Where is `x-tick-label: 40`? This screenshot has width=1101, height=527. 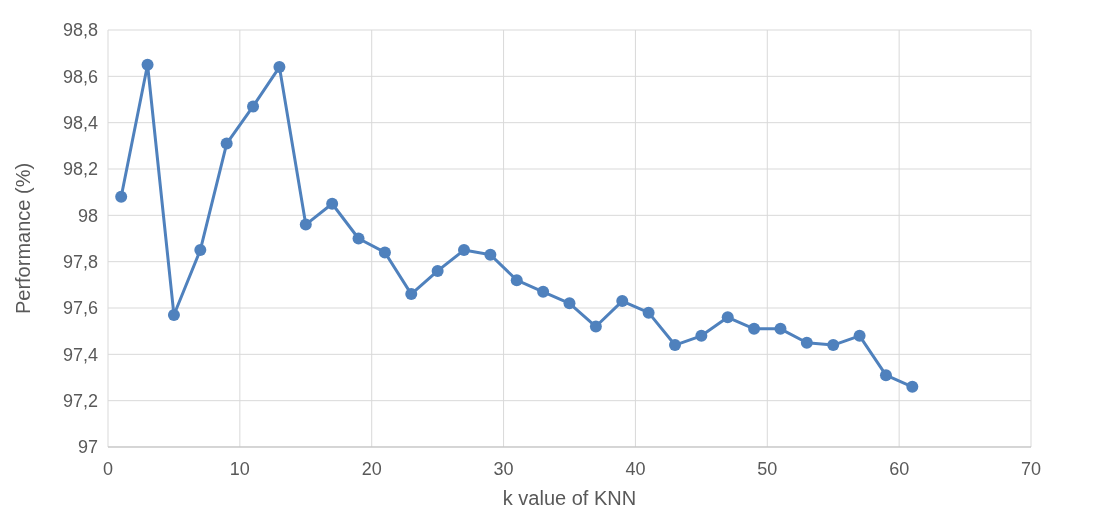 x-tick-label: 40 is located at coordinates (635, 469).